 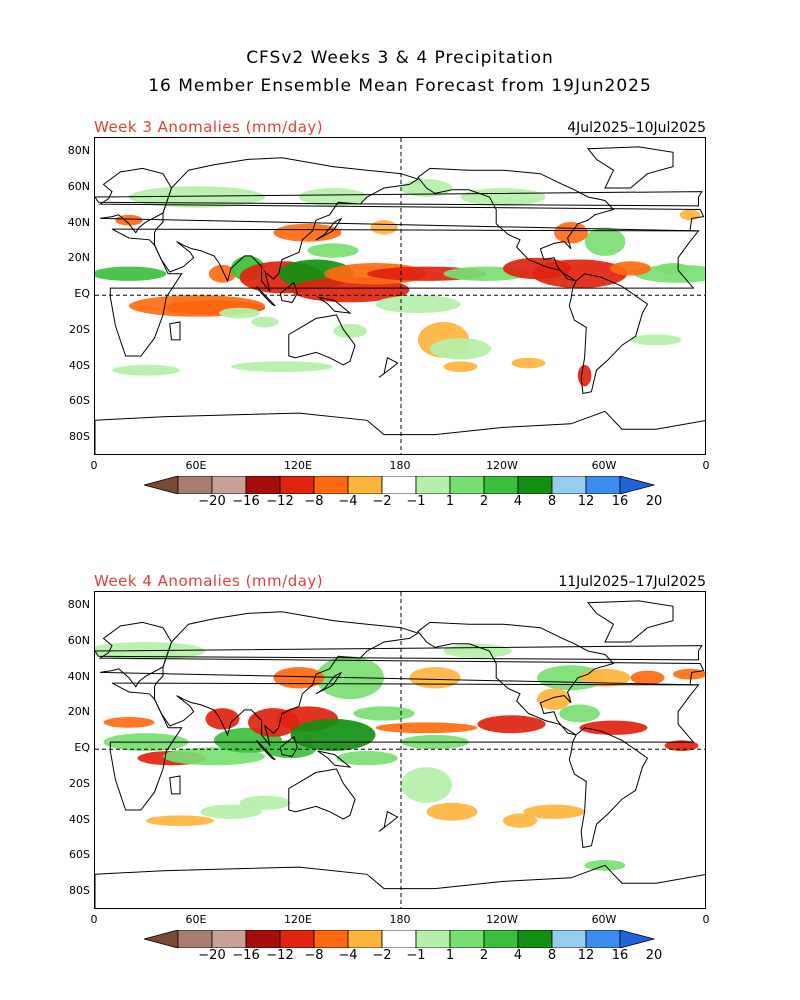 I want to click on lat-tick-label: EQ, so click(x=82, y=294).